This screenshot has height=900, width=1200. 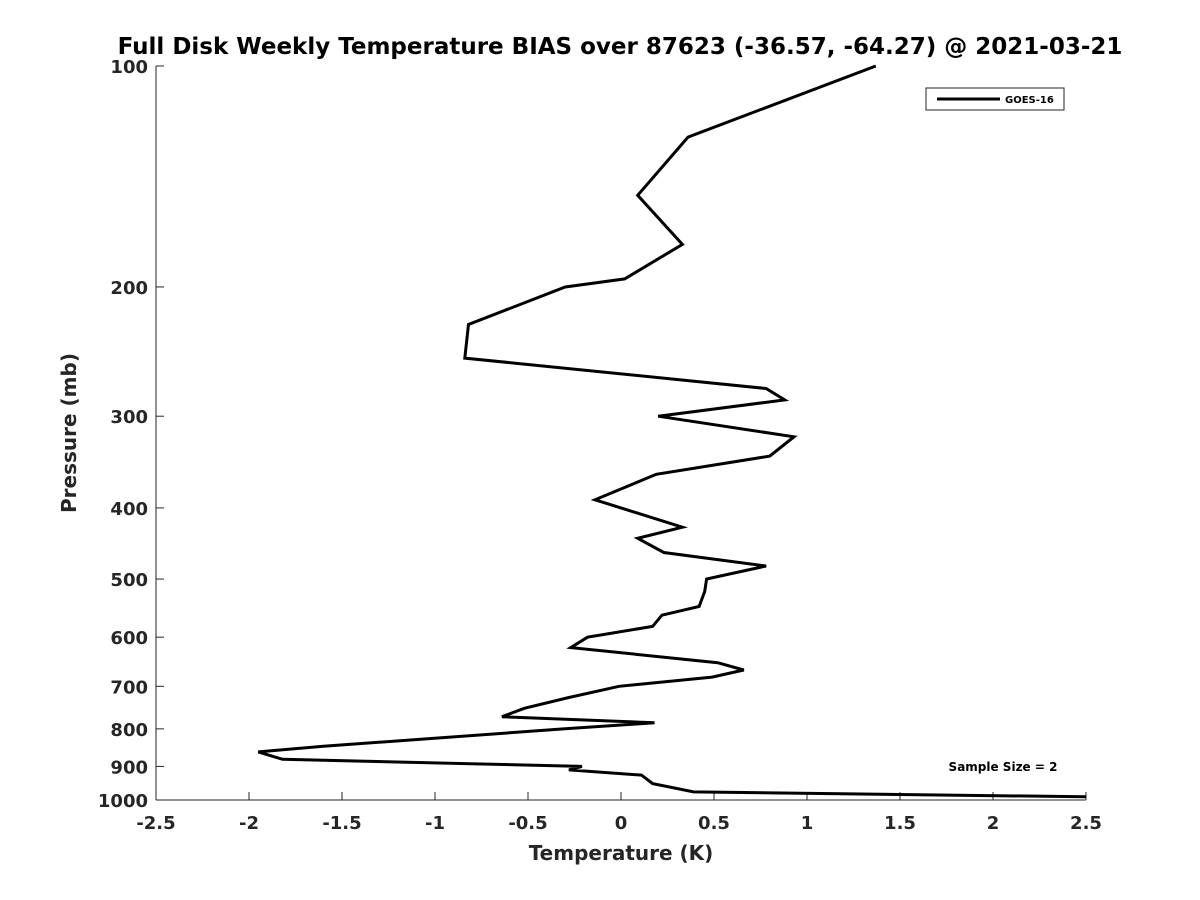 What do you see at coordinates (621, 823) in the screenshot?
I see `x-tick-label: 0` at bounding box center [621, 823].